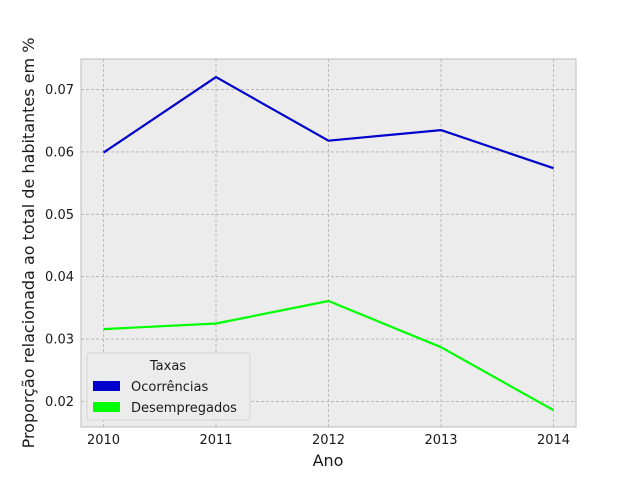 This screenshot has width=640, height=480. What do you see at coordinates (59, 277) in the screenshot?
I see `y-tick-label: 0.04` at bounding box center [59, 277].